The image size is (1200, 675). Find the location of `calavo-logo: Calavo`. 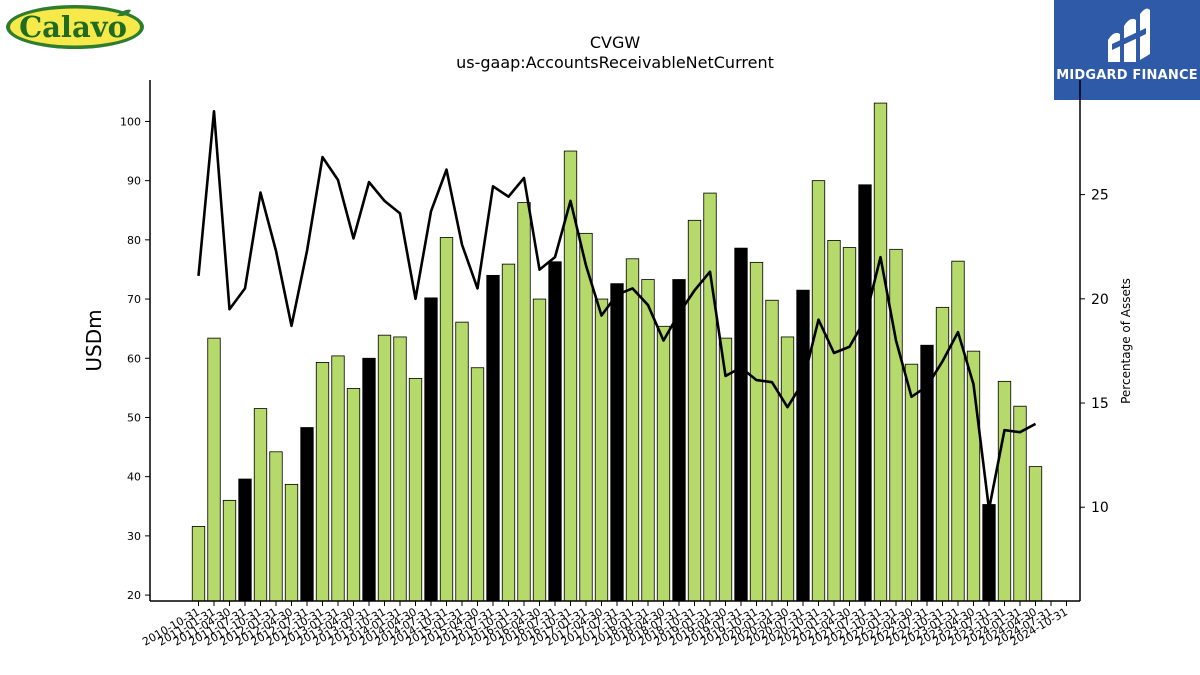

calavo-logo: Calavo is located at coordinates (75, 27).